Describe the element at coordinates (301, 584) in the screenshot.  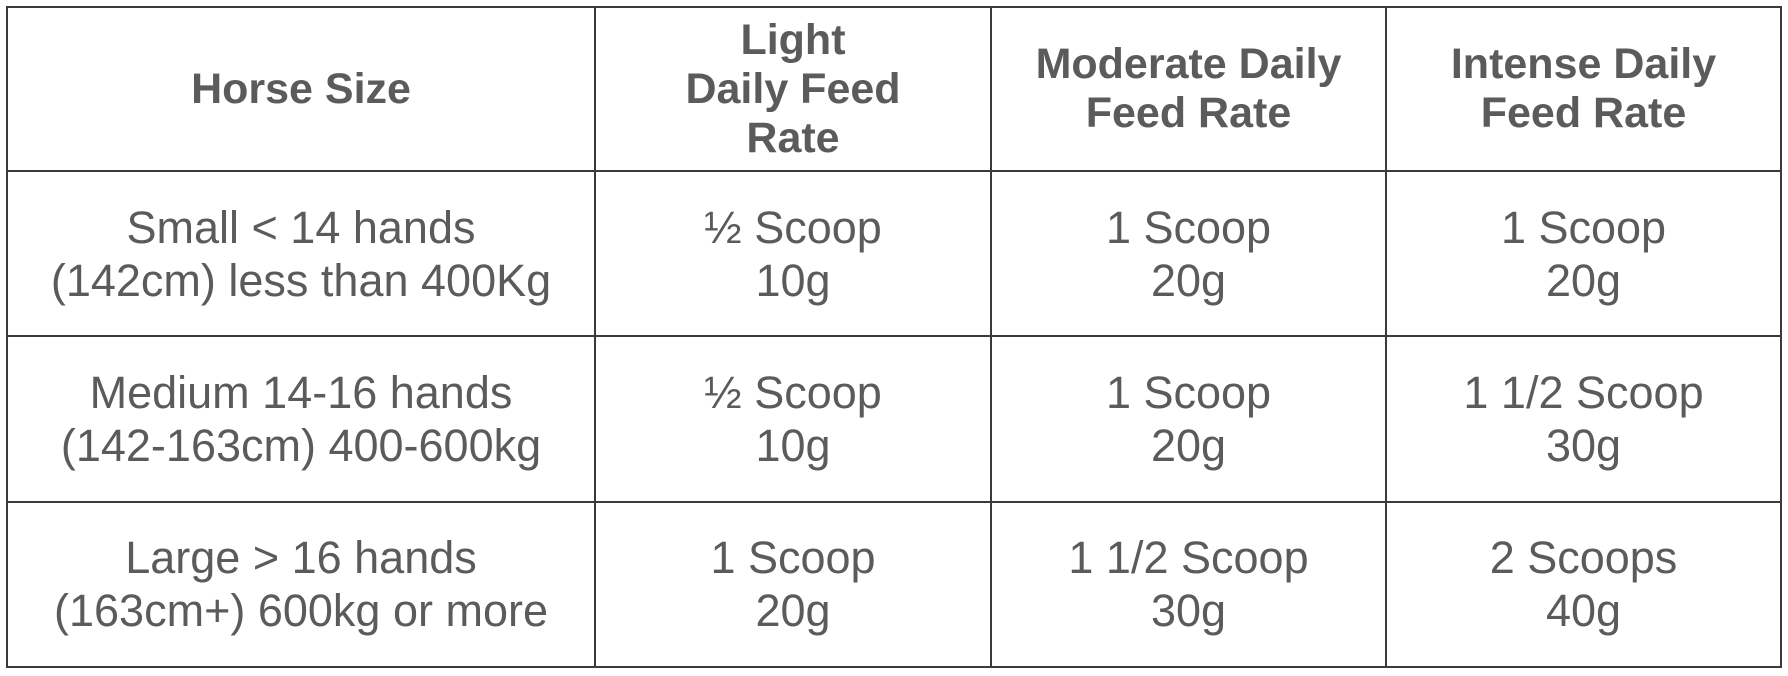
I see `cell-horse-size: Large > 16 hands (163cm+) 600kg or more` at that location.